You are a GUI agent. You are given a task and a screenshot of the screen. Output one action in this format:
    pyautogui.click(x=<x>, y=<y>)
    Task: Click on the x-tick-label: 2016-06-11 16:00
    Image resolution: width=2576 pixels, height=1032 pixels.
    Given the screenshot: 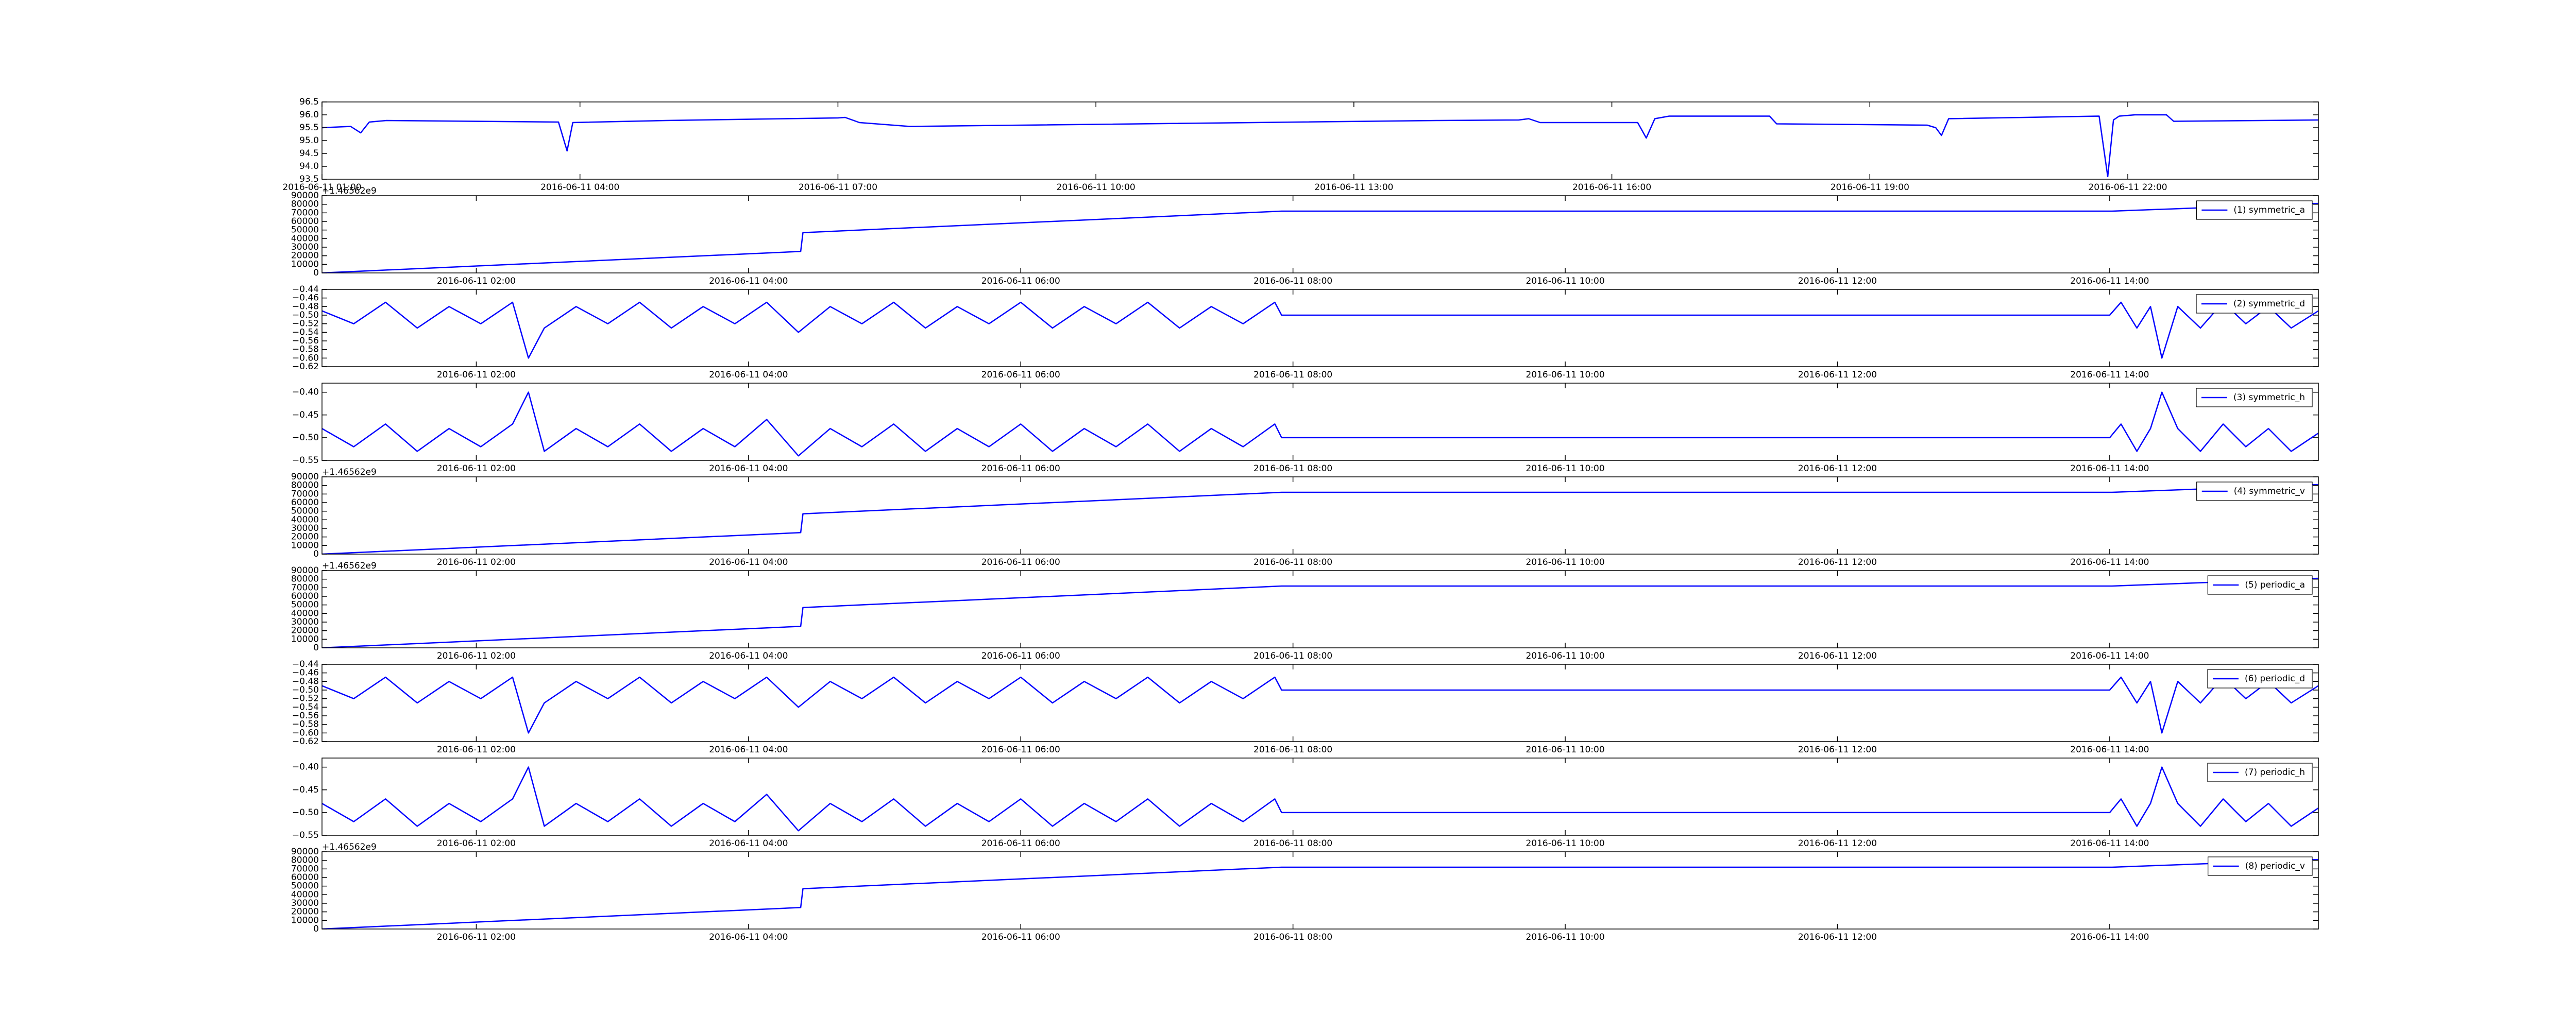 What is the action you would take?
    pyautogui.click(x=1612, y=187)
    